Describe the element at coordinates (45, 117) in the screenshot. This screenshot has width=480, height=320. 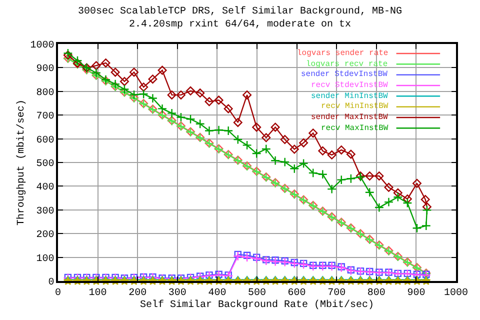
I see `y-tick-label: 700` at that location.